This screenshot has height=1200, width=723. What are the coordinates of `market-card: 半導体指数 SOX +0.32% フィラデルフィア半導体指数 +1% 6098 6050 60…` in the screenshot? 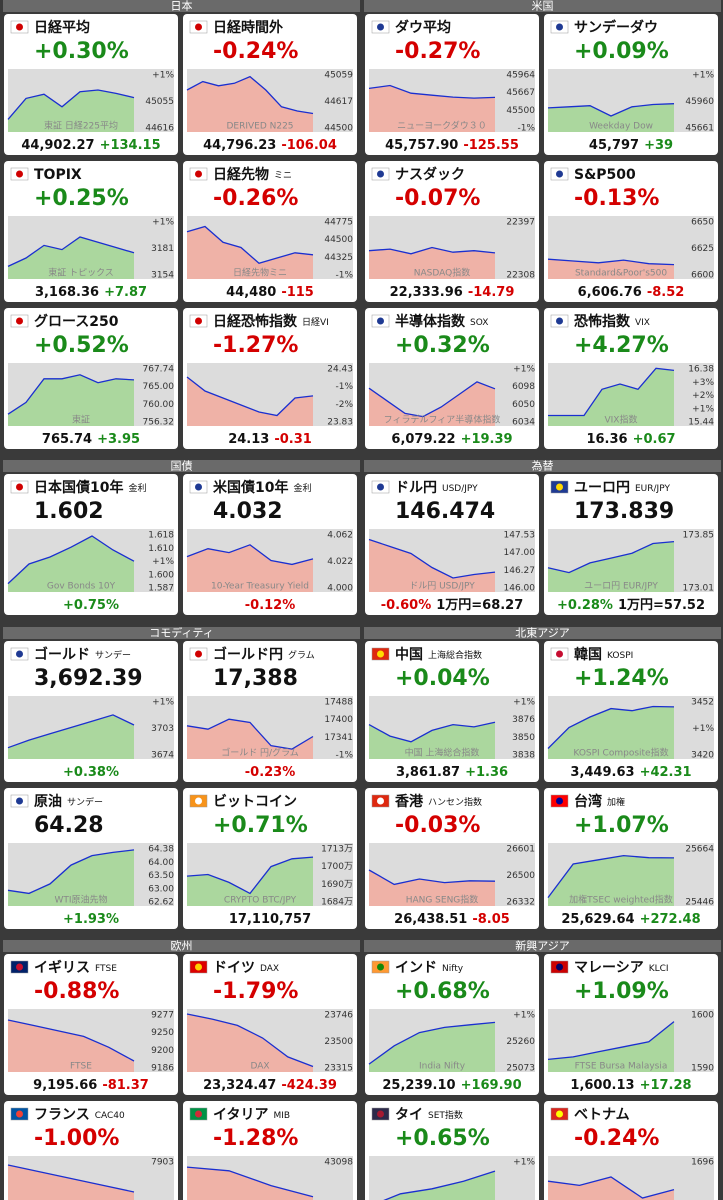 It's located at (452, 378).